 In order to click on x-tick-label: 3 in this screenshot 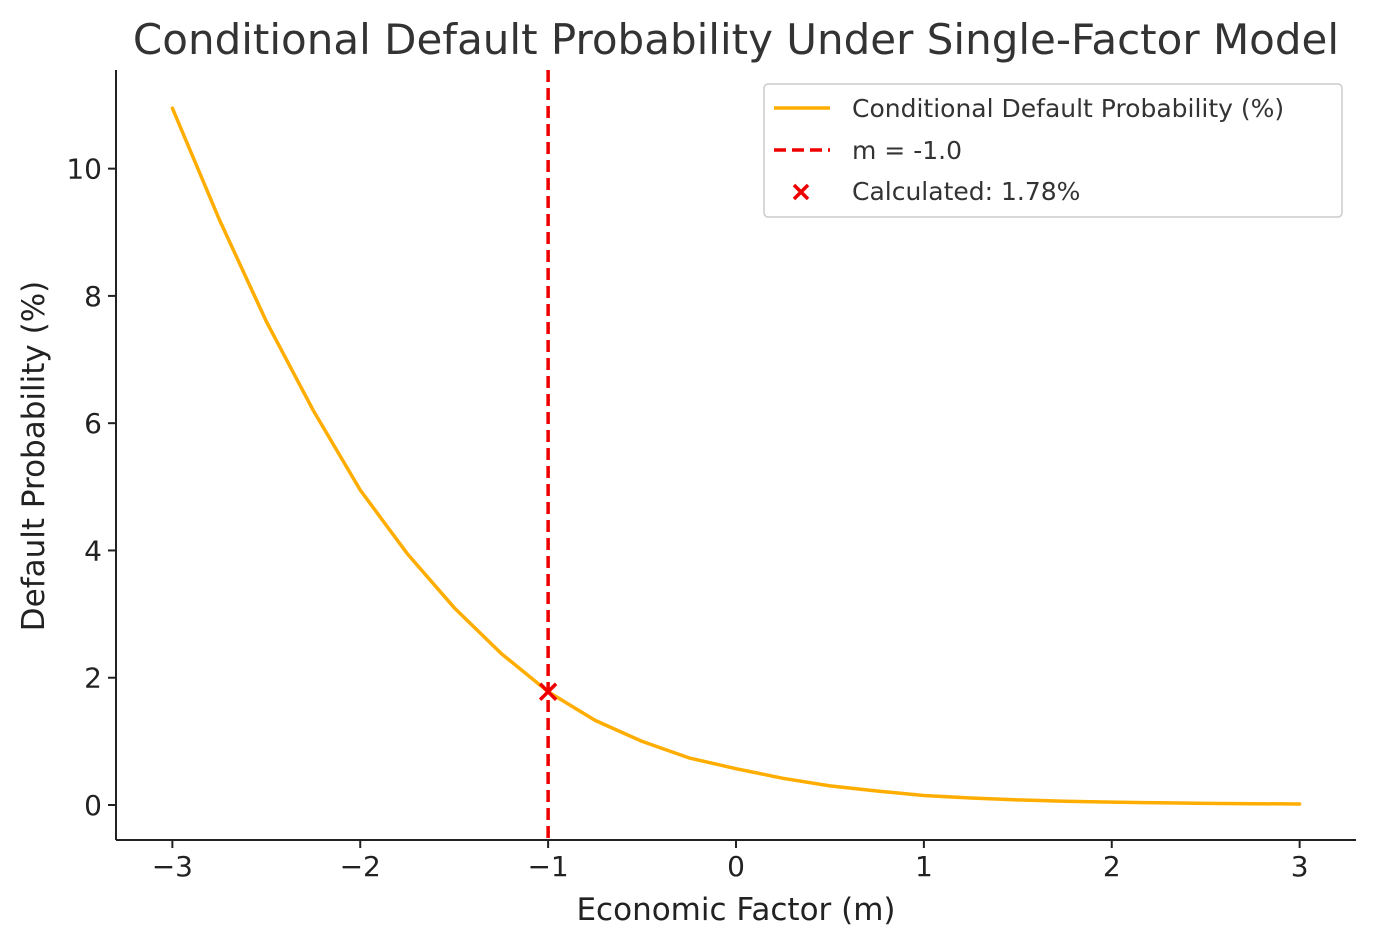, I will do `click(1300, 866)`.